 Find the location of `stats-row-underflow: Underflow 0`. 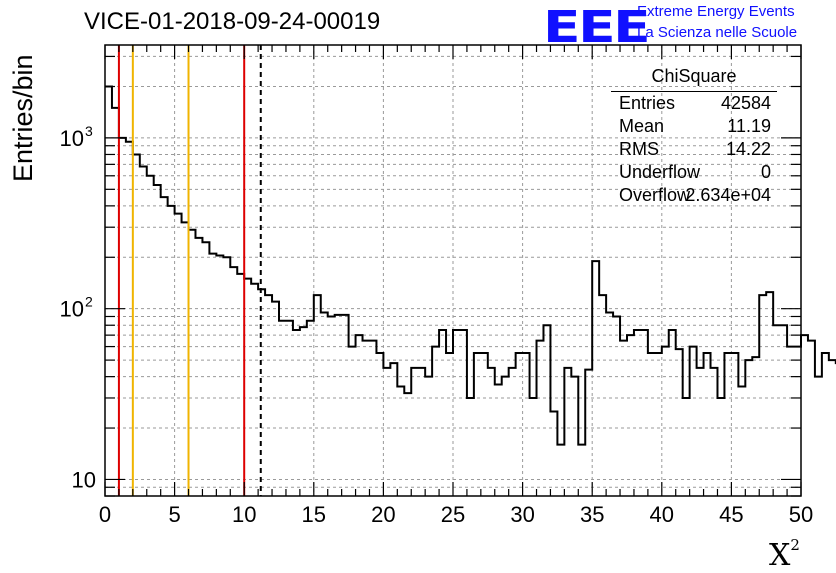

stats-row-underflow: Underflow 0 is located at coordinates (698, 173).